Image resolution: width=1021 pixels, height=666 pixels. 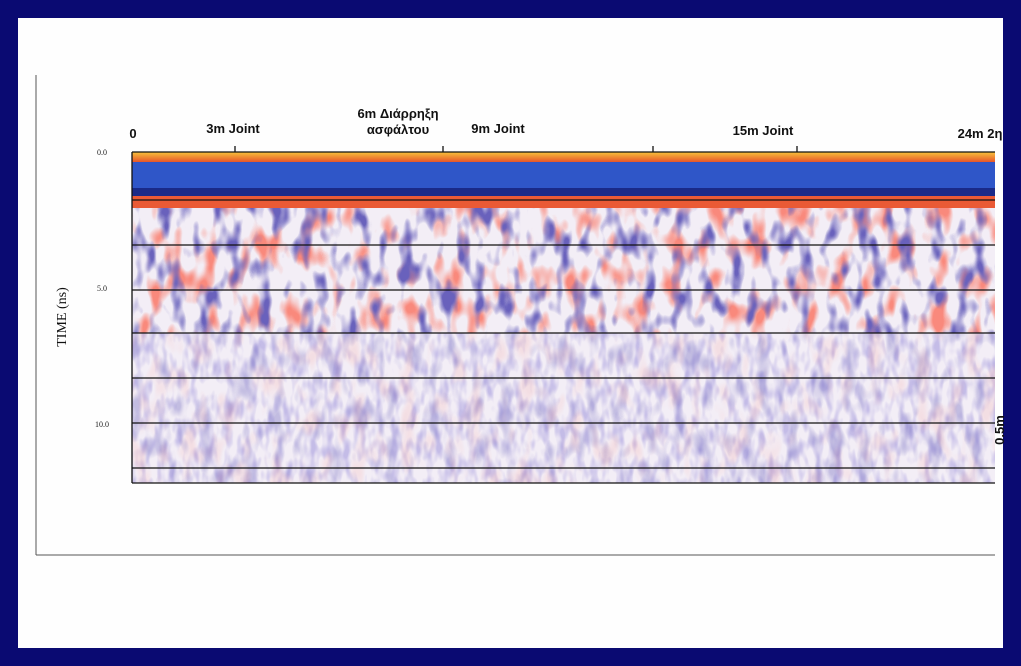 I want to click on distance-label: 24m 2η, so click(x=980, y=133).